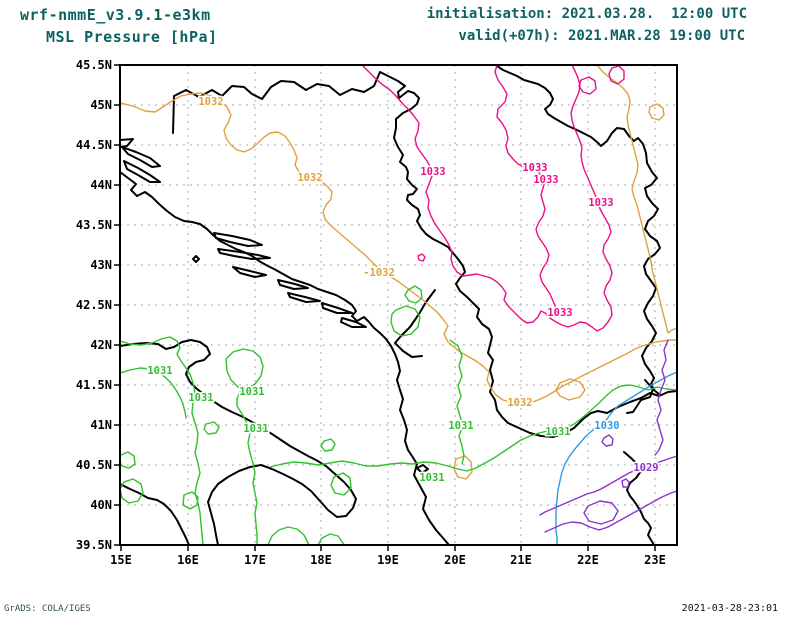 This screenshot has height=618, width=800. I want to click on y-tick-label: 45.5N, so click(94, 65).